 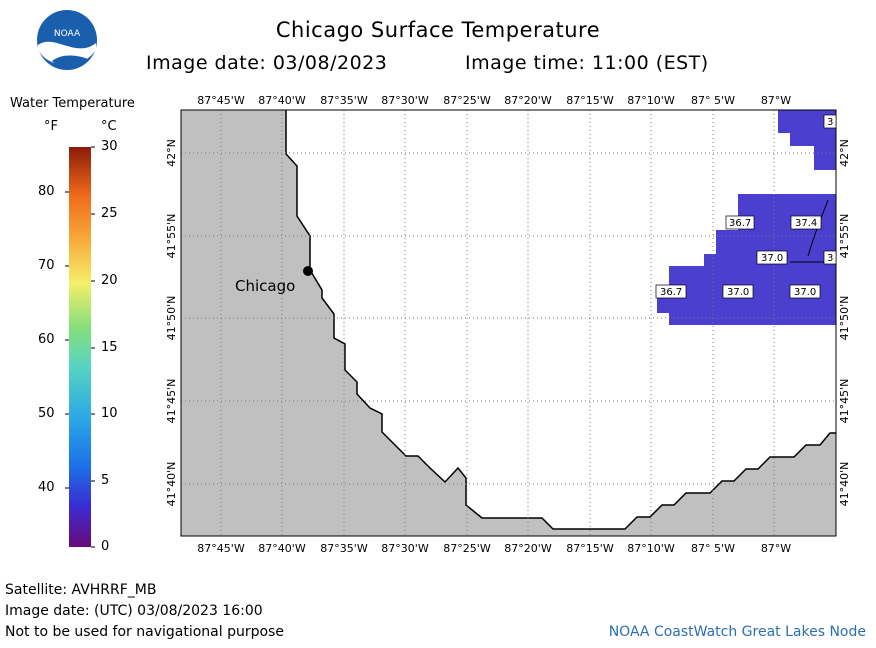 What do you see at coordinates (844, 318) in the screenshot?
I see `lat-label-right: 41°50'N` at bounding box center [844, 318].